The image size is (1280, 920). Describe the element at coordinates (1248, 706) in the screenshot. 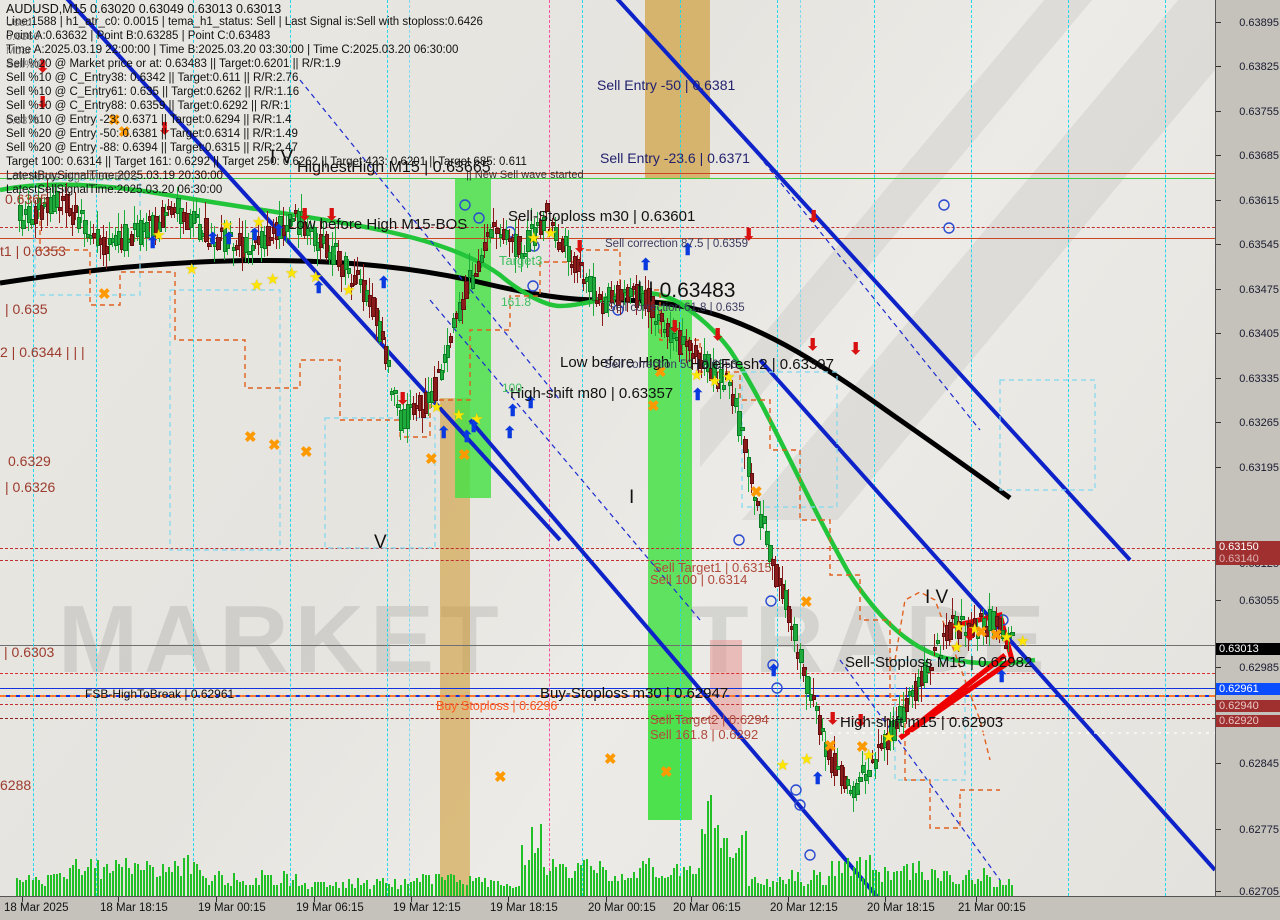

I see `badge-sell-t2: 0.62940` at that location.